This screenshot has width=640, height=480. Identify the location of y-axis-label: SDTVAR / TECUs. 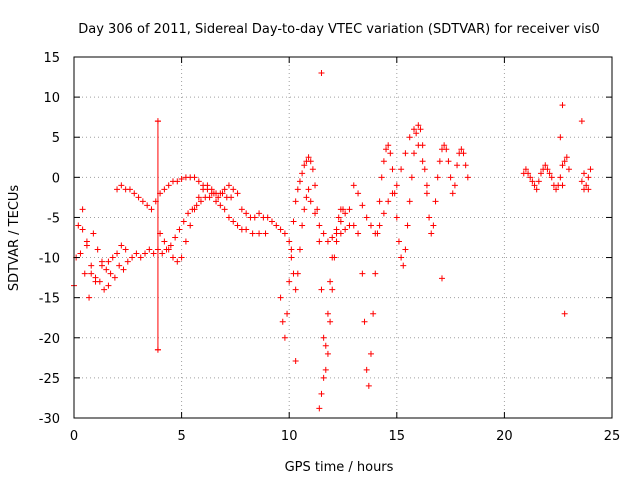
(14, 238).